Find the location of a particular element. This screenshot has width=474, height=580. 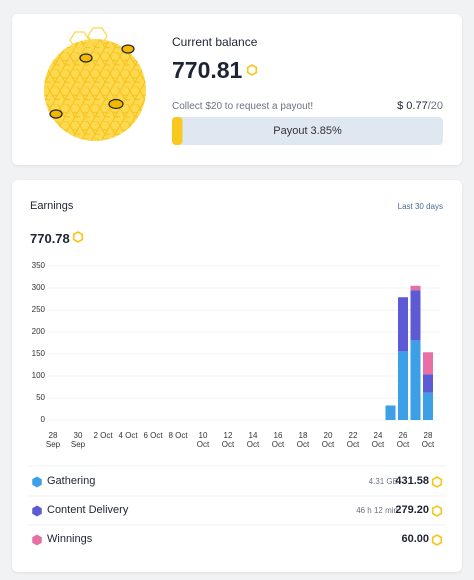

x-tick-label: 26 Oct is located at coordinates (403, 440).